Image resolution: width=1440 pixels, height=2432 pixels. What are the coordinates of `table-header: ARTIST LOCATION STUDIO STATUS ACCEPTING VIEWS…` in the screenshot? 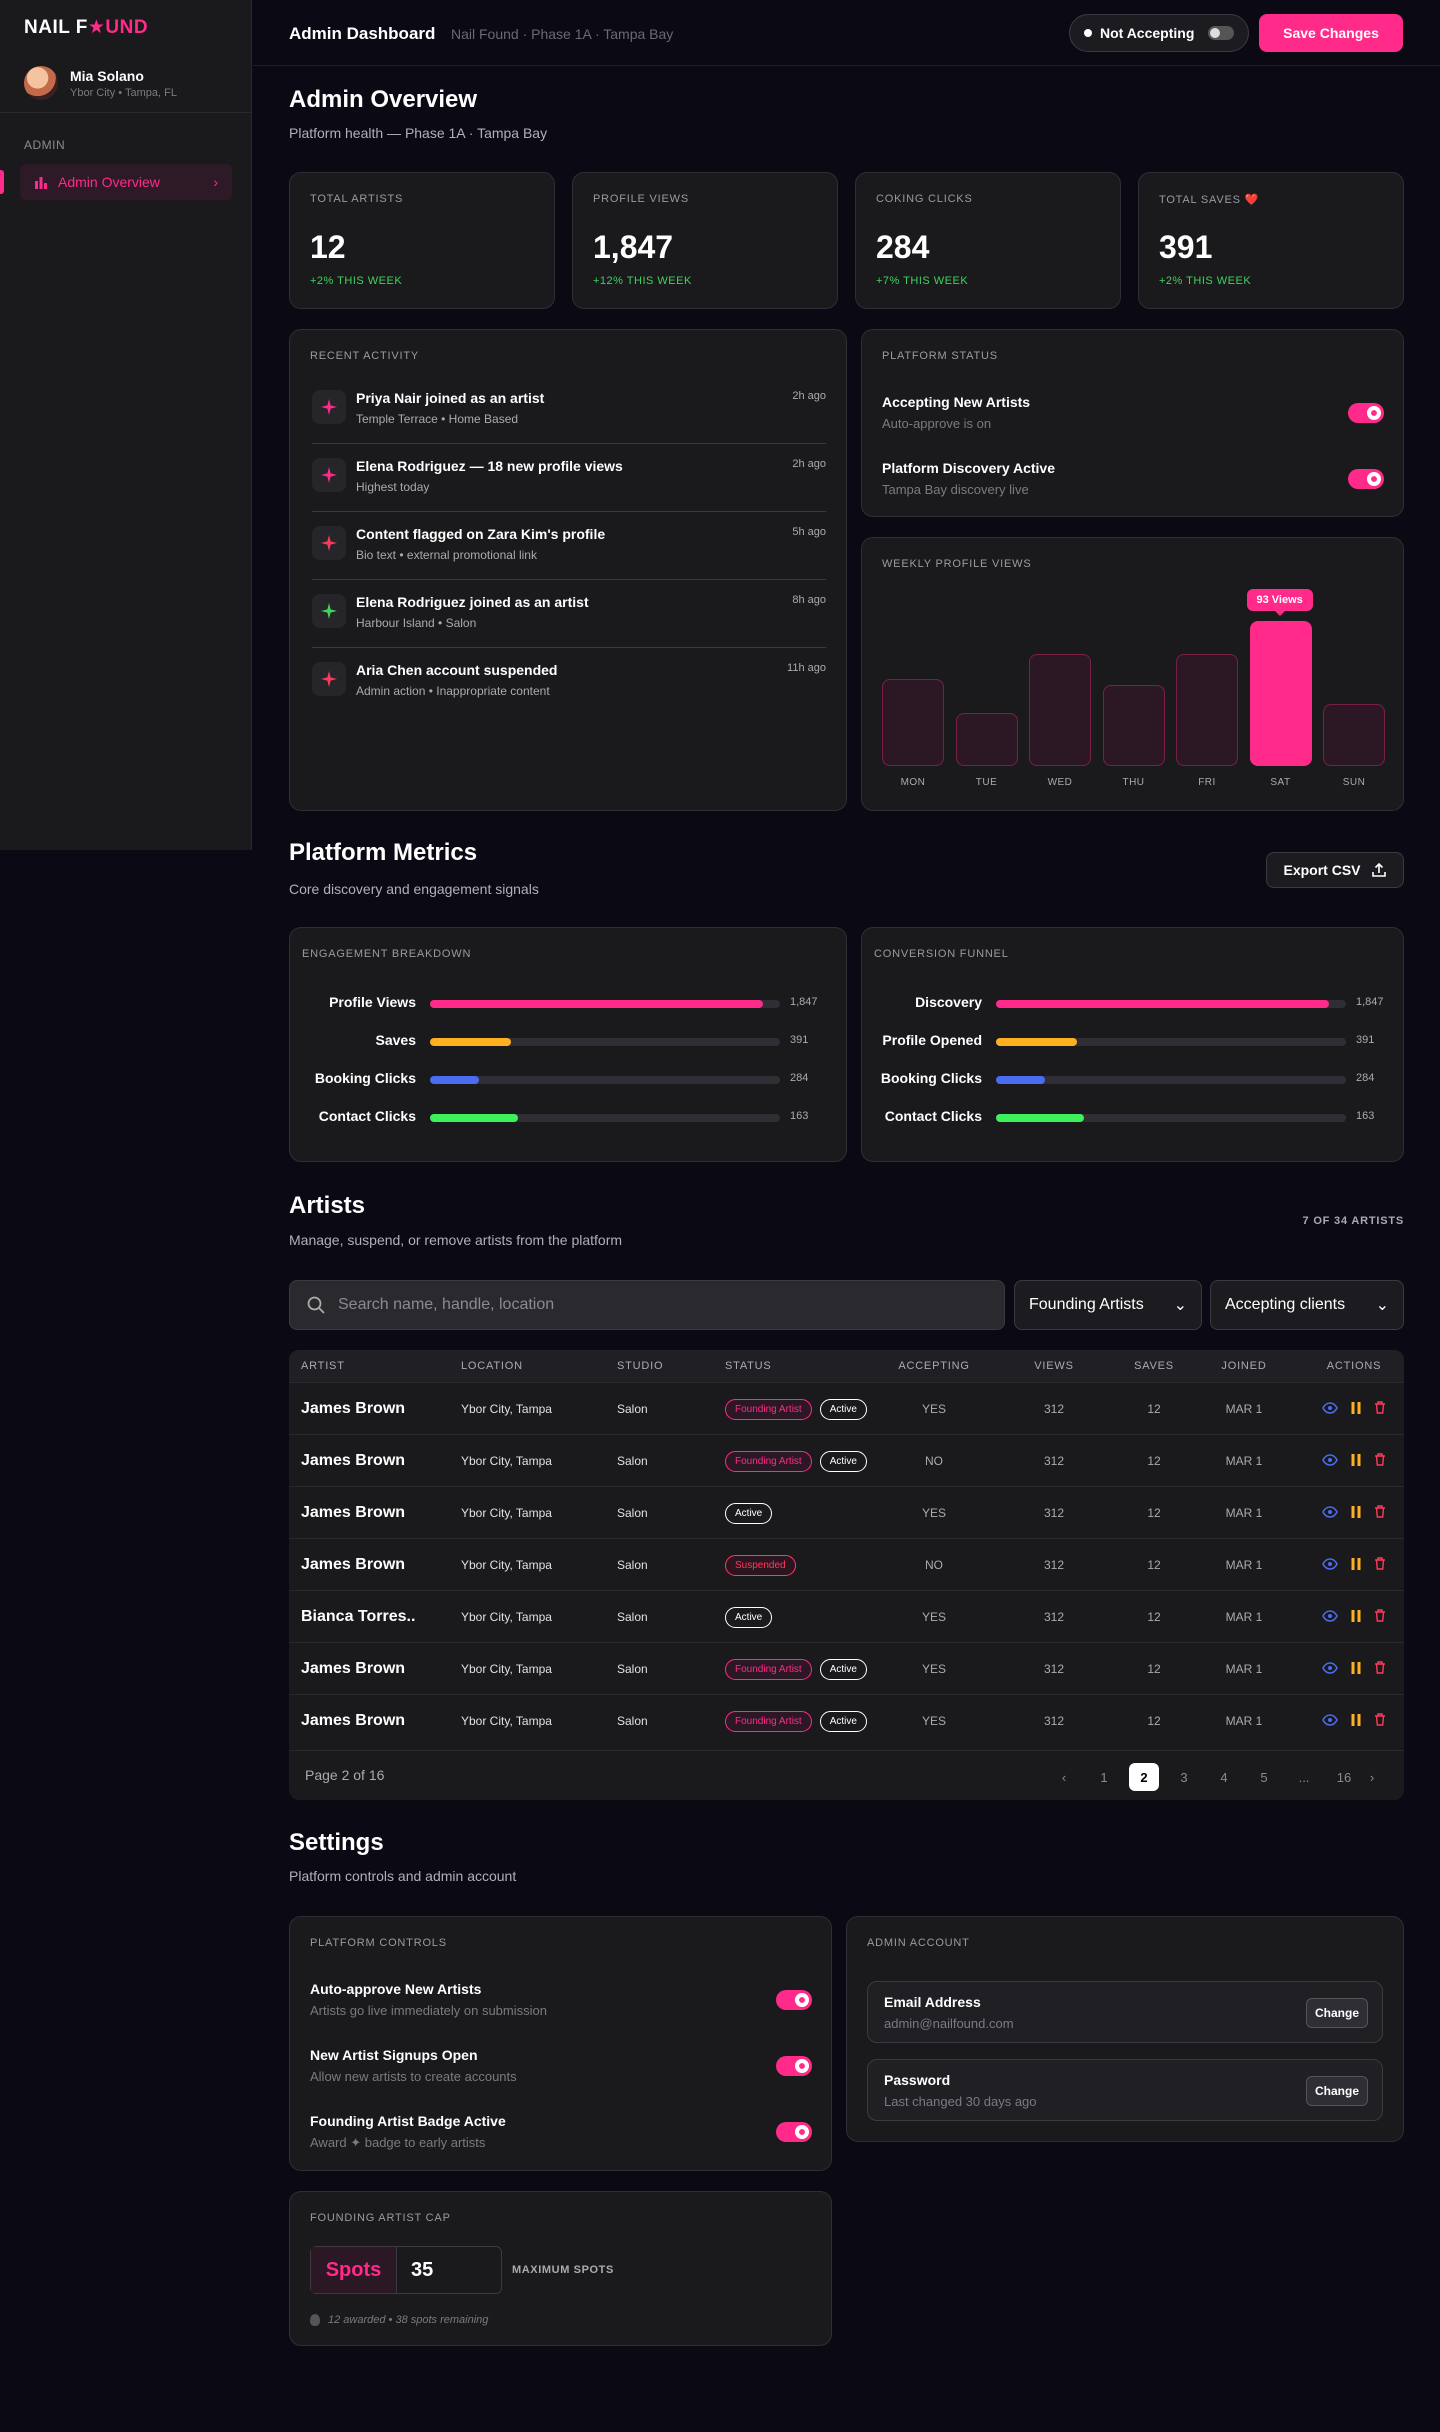 It's located at (846, 1366).